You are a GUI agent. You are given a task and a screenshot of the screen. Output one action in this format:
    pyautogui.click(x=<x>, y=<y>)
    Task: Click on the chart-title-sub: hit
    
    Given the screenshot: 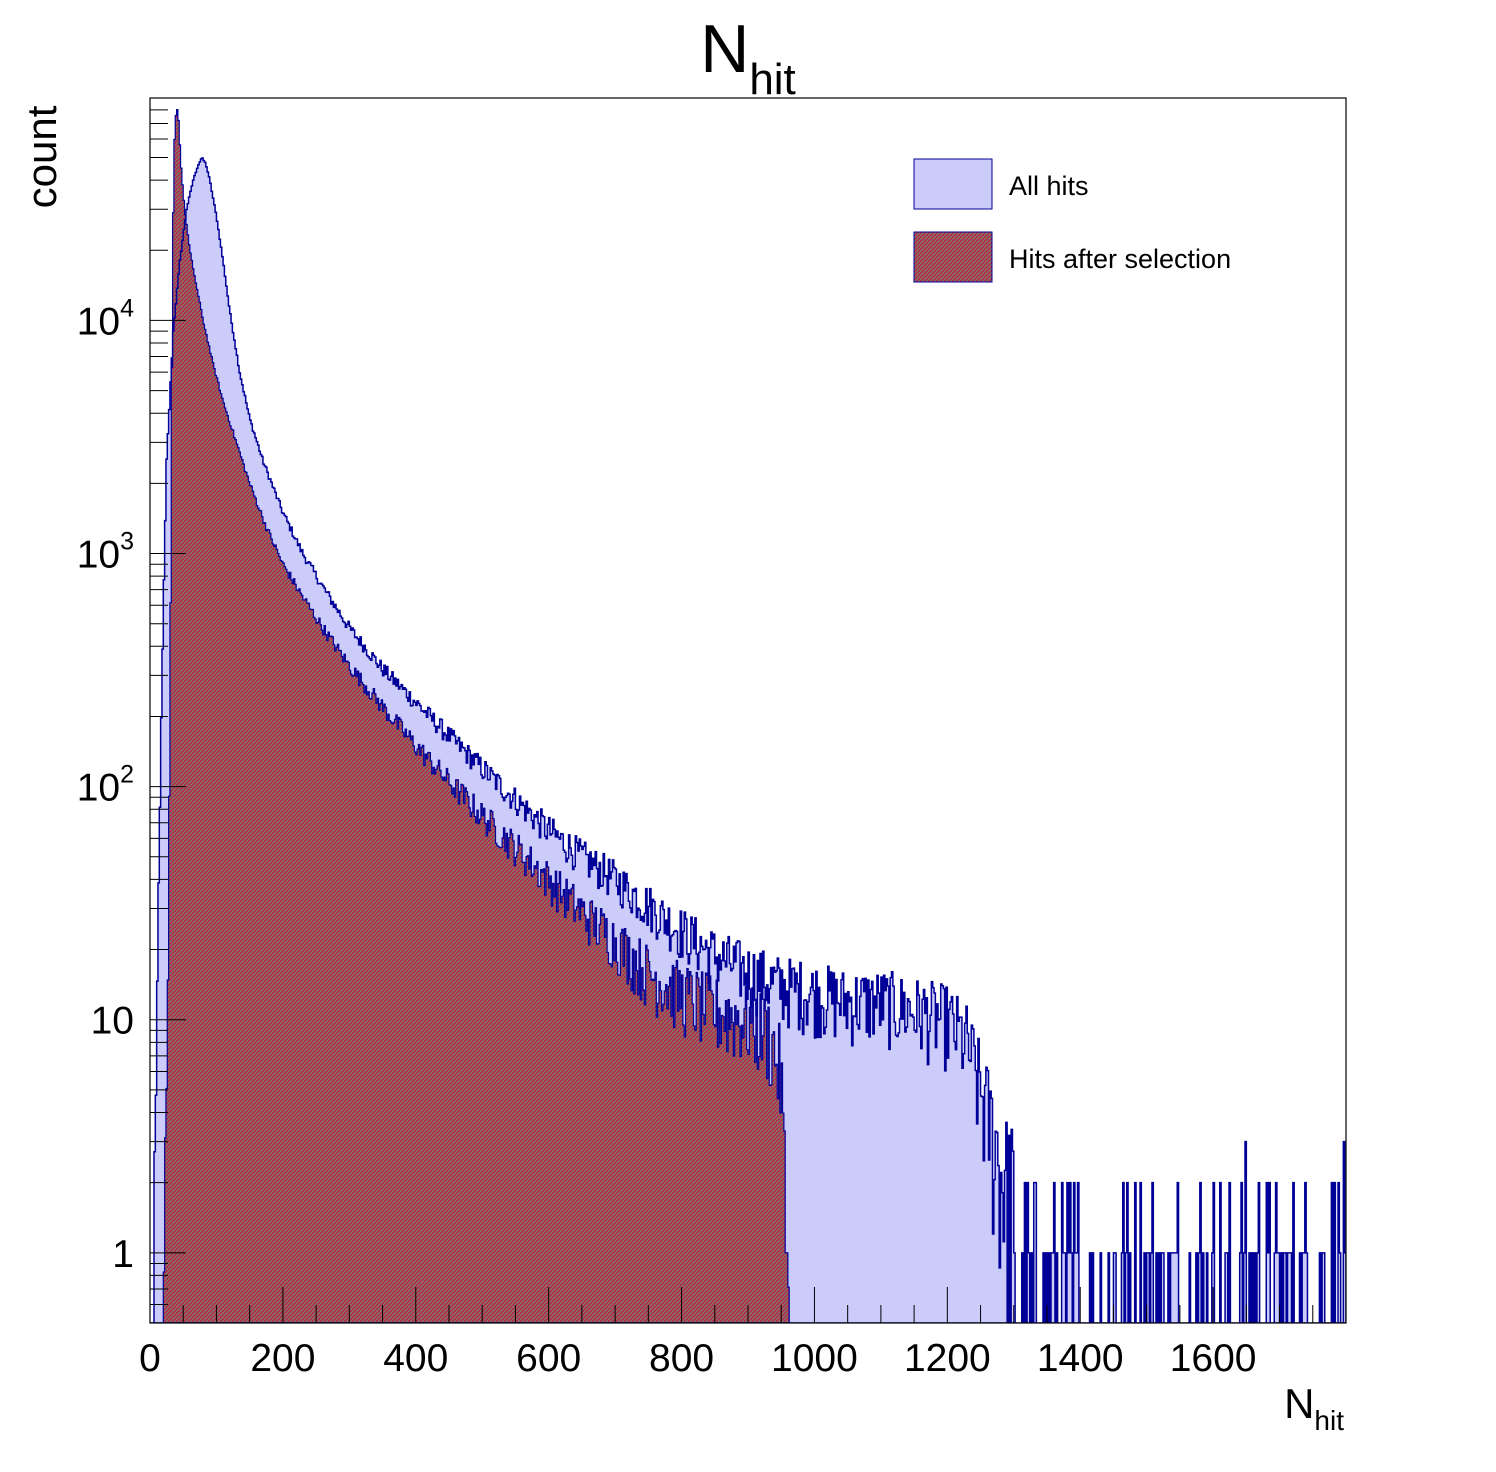 What is the action you would take?
    pyautogui.click(x=772, y=79)
    